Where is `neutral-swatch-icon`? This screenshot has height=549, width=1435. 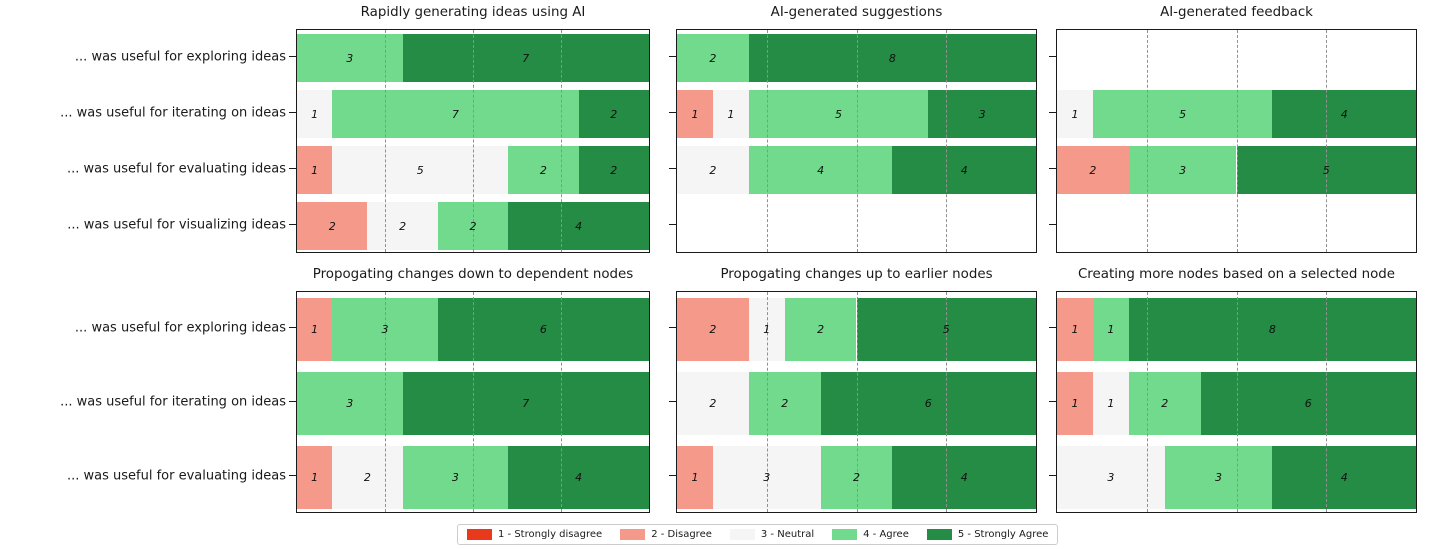
neutral-swatch-icon is located at coordinates (742, 534).